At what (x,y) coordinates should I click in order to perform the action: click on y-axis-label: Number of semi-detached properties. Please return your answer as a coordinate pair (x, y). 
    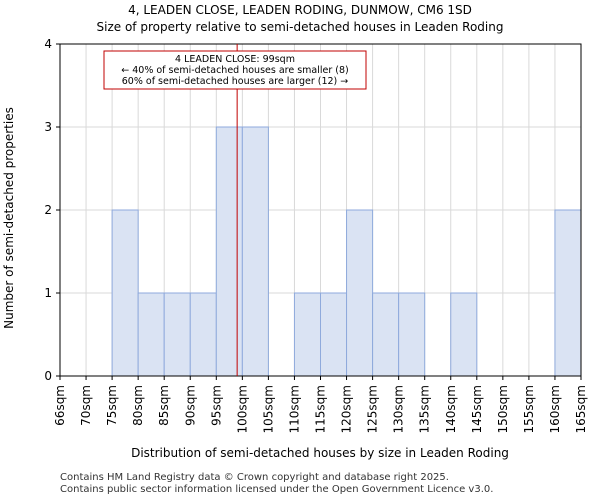
    Looking at the image, I should click on (9, 218).